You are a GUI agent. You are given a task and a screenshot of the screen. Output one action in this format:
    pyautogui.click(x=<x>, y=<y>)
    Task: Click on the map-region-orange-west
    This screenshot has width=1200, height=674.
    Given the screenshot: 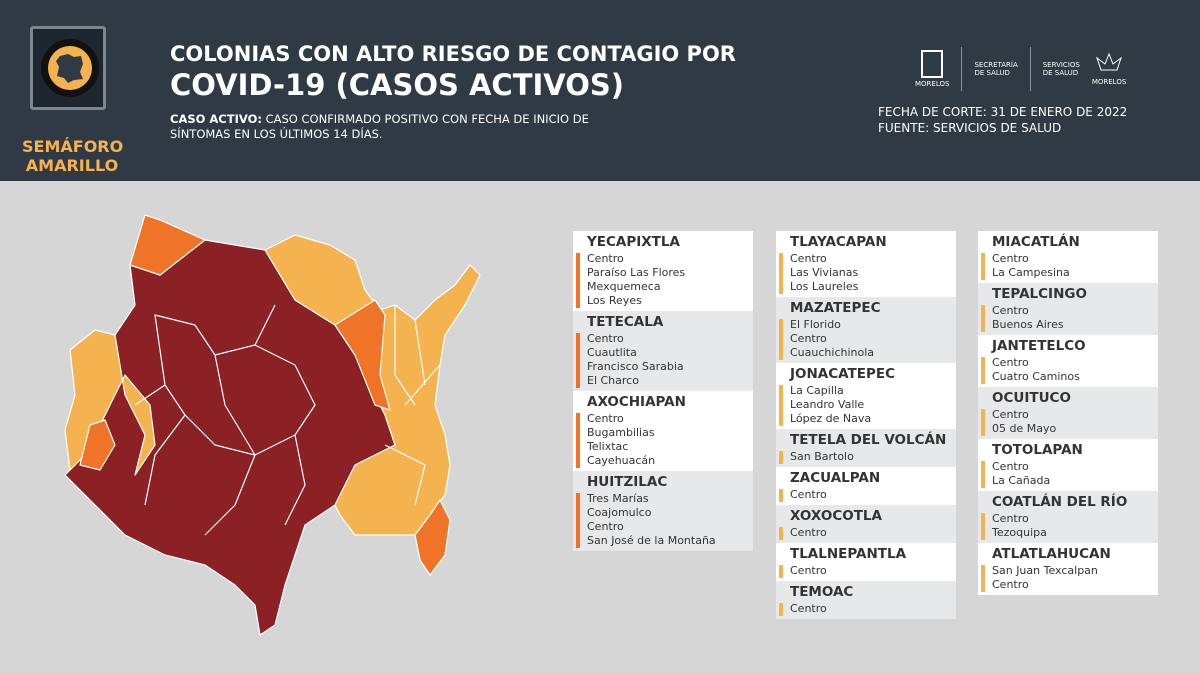 What is the action you would take?
    pyautogui.click(x=97, y=445)
    